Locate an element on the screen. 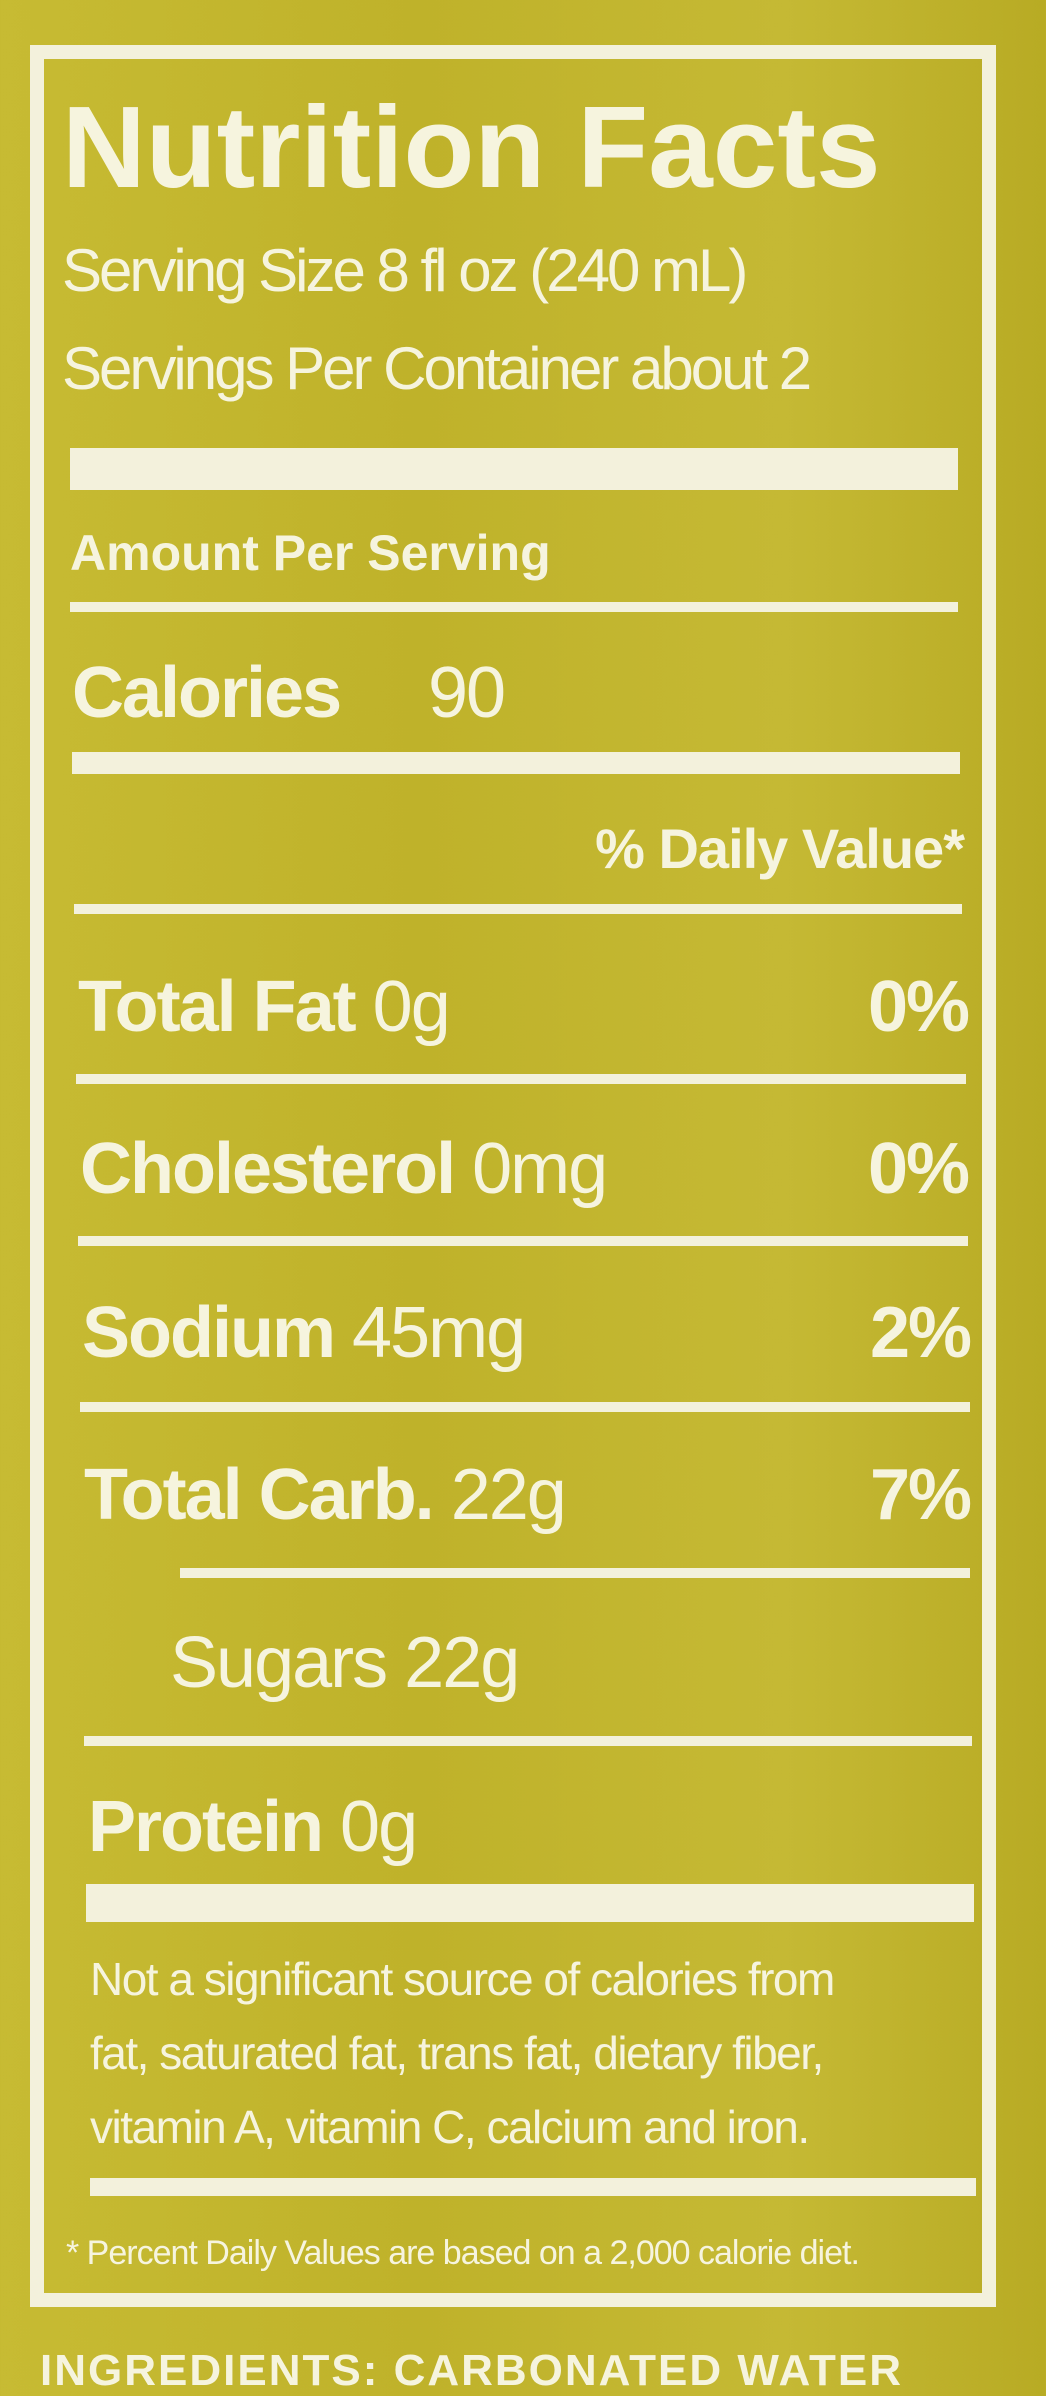 This screenshot has height=2396, width=1046. nutrient-row-sodium: Sodium 45mg is located at coordinates (304, 1333).